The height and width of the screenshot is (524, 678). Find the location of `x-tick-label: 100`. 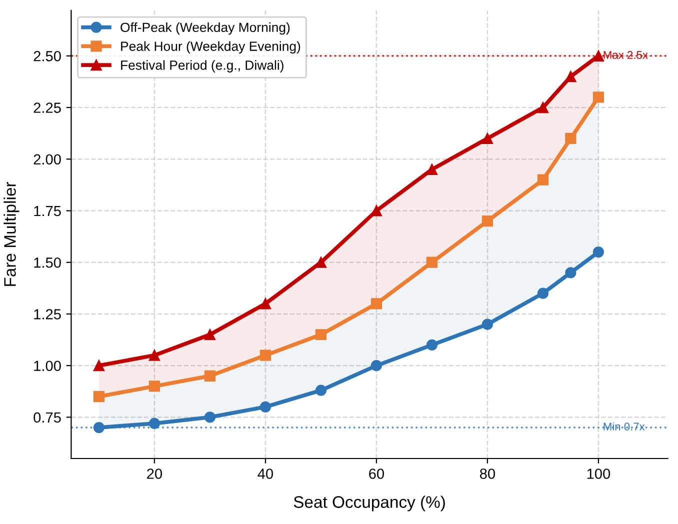

x-tick-label: 100 is located at coordinates (598, 473).